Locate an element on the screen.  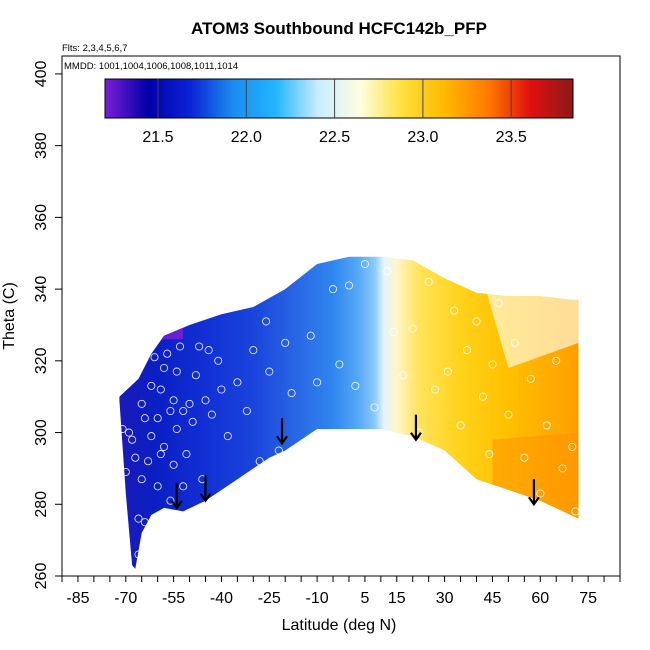
y-tick-label: 300 is located at coordinates (41, 432).